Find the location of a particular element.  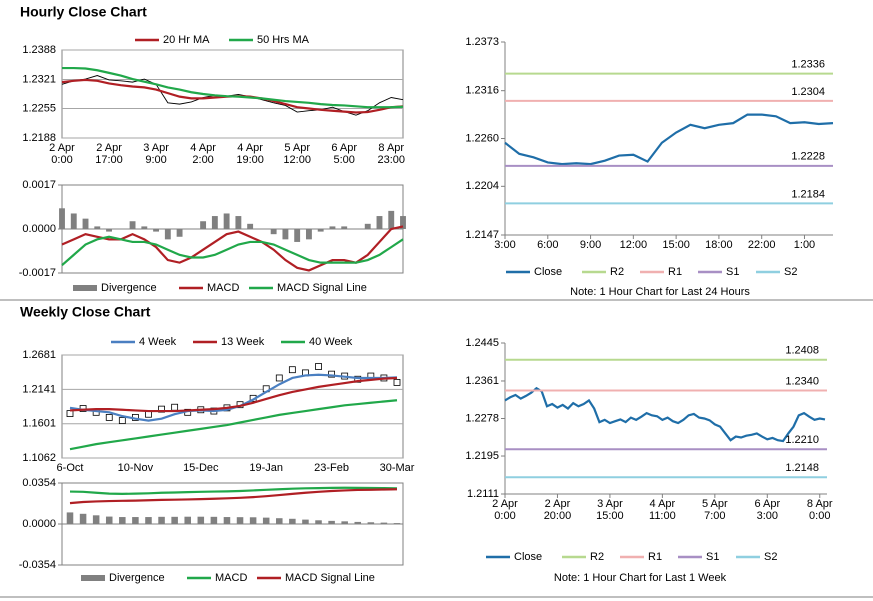

x-tick-label: 5 Apr 12:00 is located at coordinates (297, 154).